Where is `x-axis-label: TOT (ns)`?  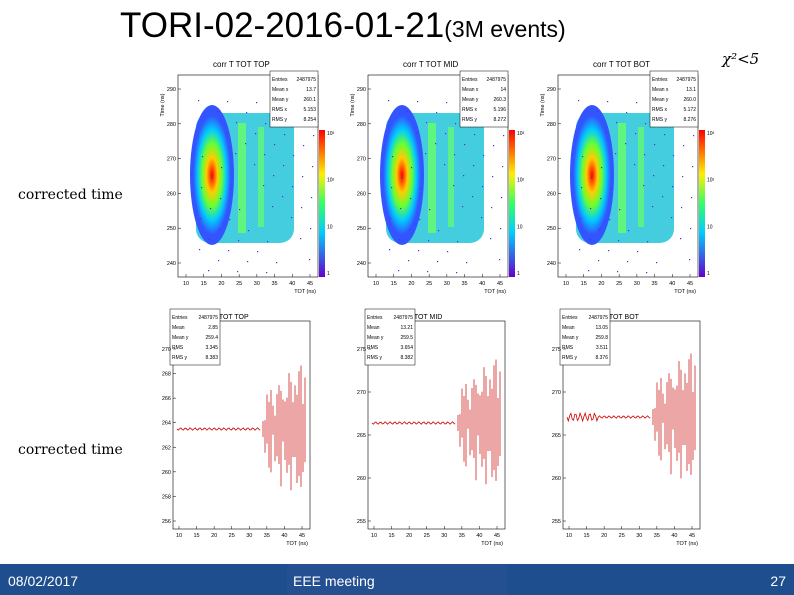
x-axis-label: TOT (ns) is located at coordinates (495, 292).